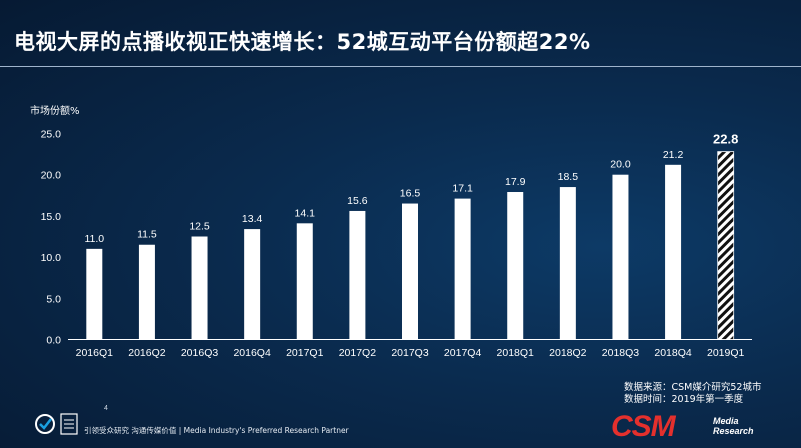 This screenshot has width=801, height=448. Describe the element at coordinates (51, 238) in the screenshot. I see `y-axis-ticks: 0.0 5.0 10.0 15.0 20.0 25.0` at that location.